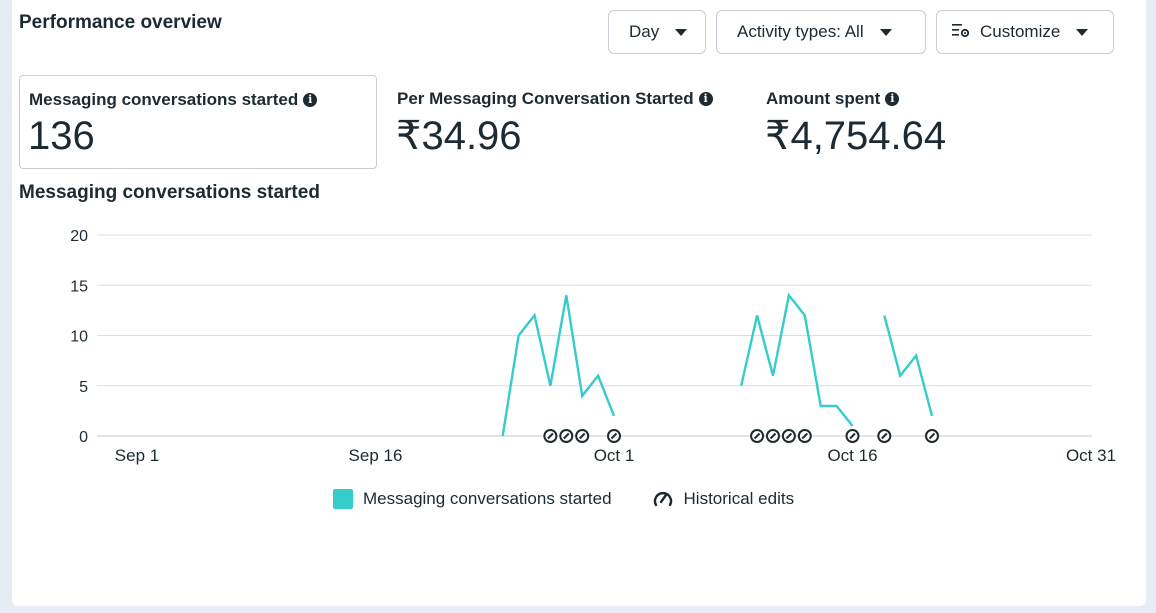  I want to click on y-tick-label: 0, so click(83, 437).